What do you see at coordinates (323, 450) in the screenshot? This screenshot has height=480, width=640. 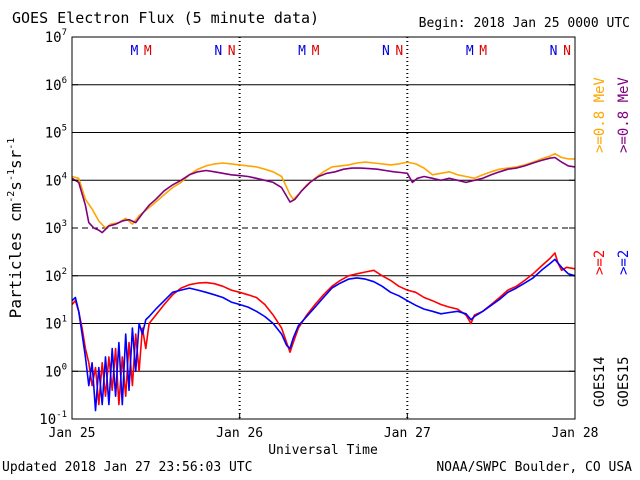 I see `x-axis-label: Universal Time` at bounding box center [323, 450].